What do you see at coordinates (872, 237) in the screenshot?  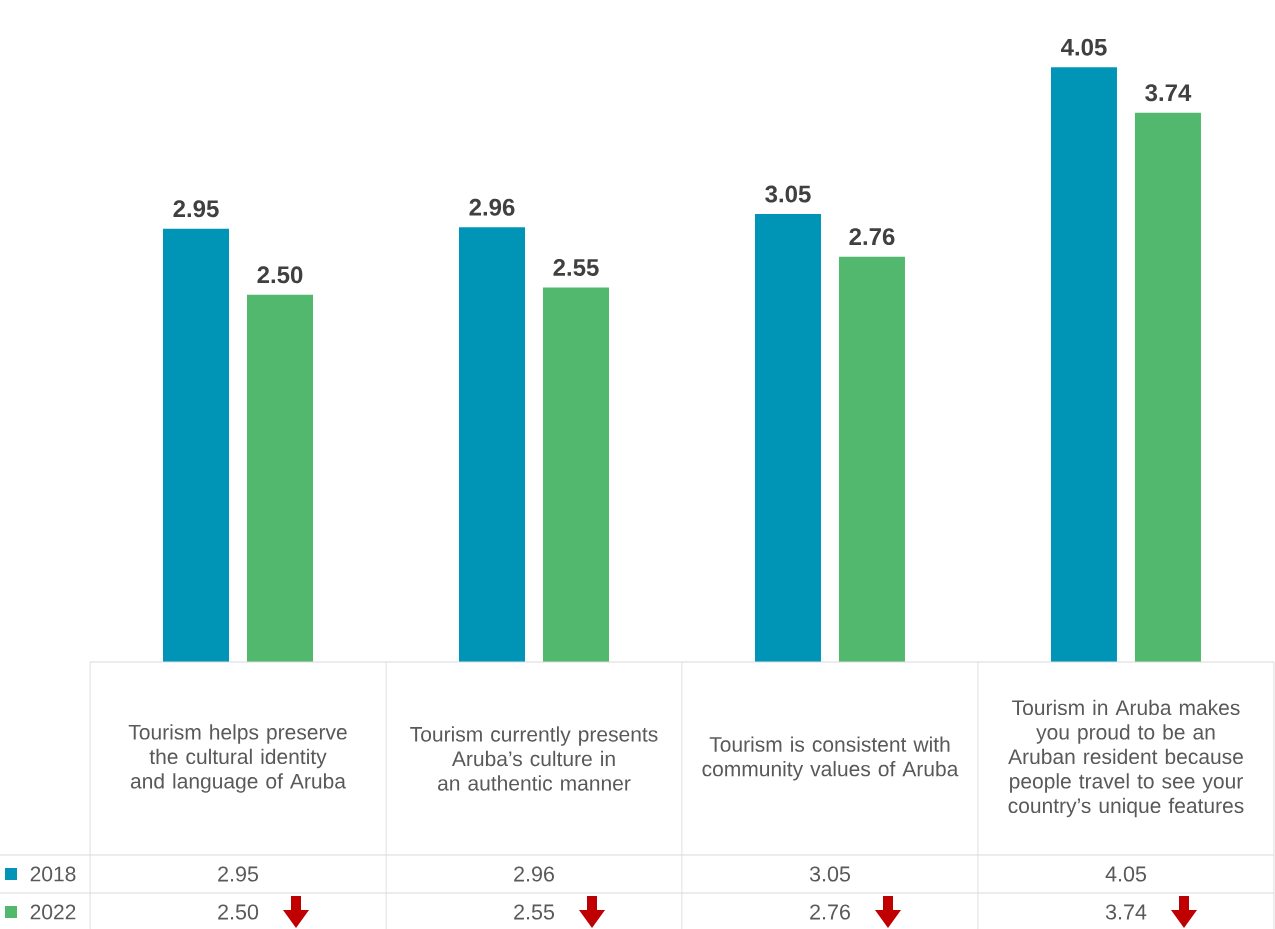 I see `text: 2.76` at bounding box center [872, 237].